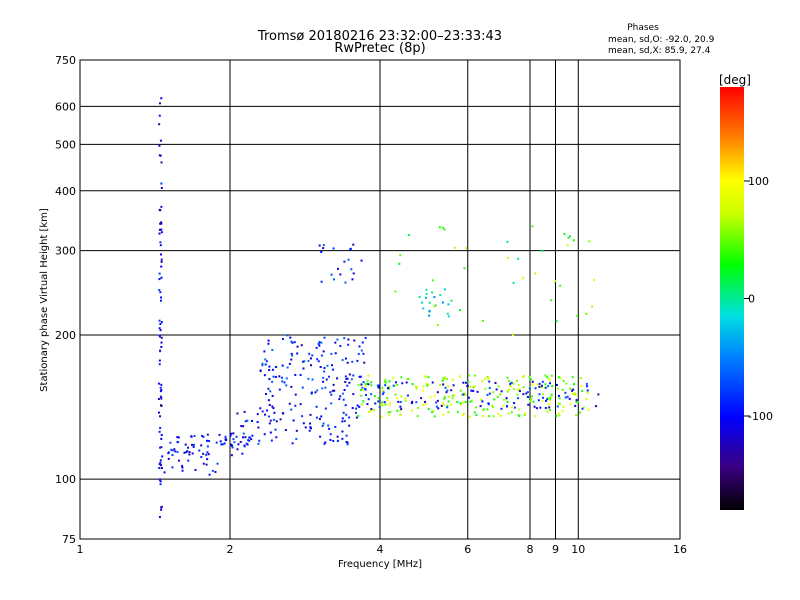  What do you see at coordinates (69, 539) in the screenshot?
I see `y-tick-label: 75` at bounding box center [69, 539].